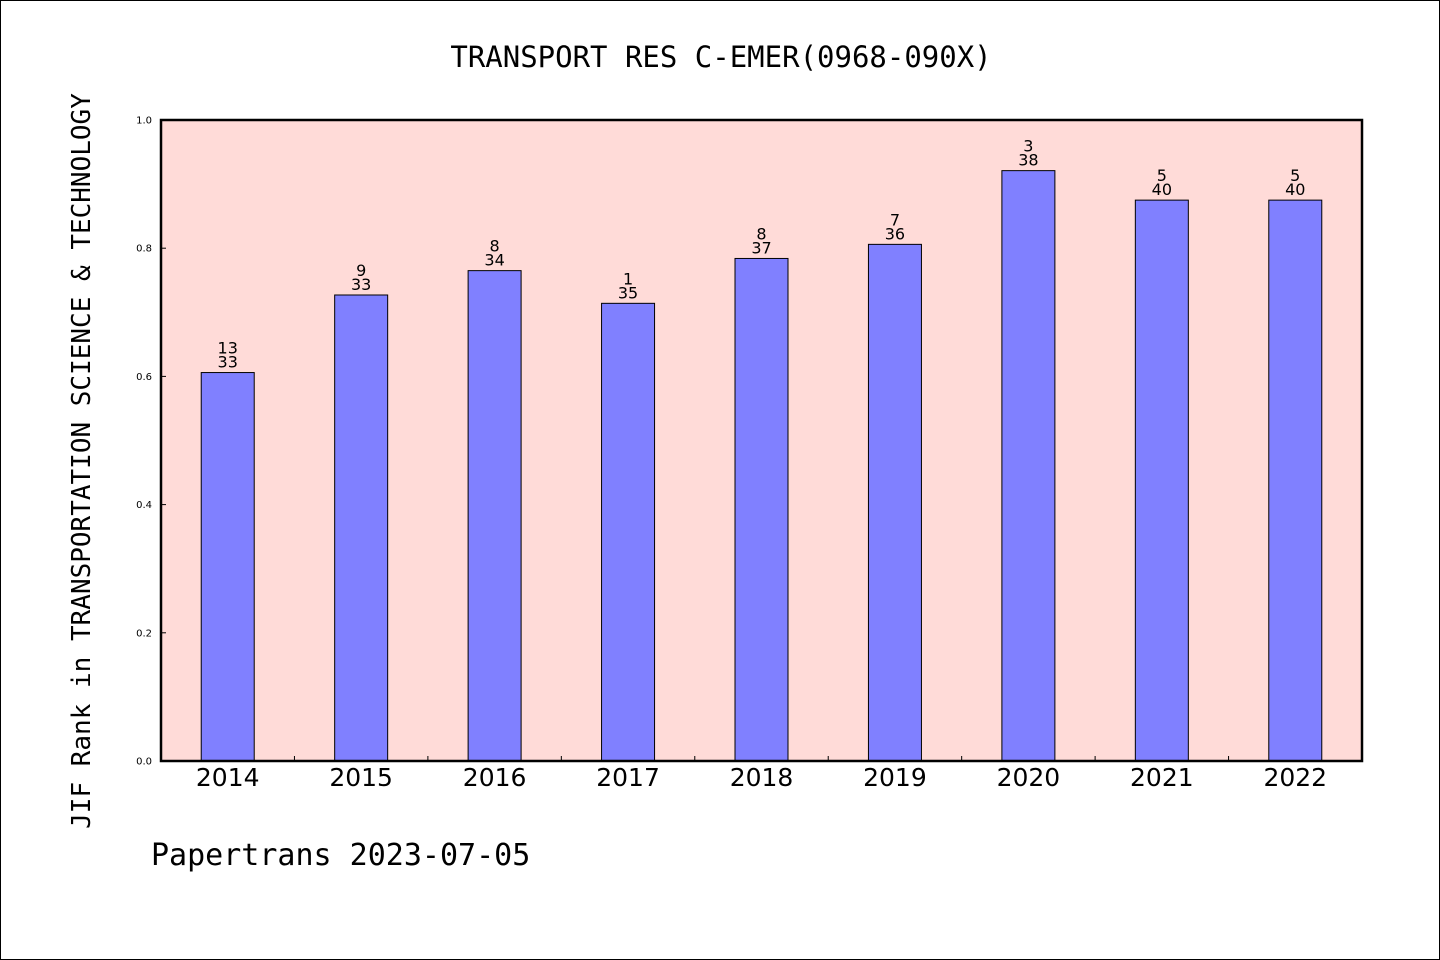 The image size is (1440, 960). Describe the element at coordinates (720, 57) in the screenshot. I see `chart-title: TRANSPORT RES C-EMER(0968-090X)` at that location.